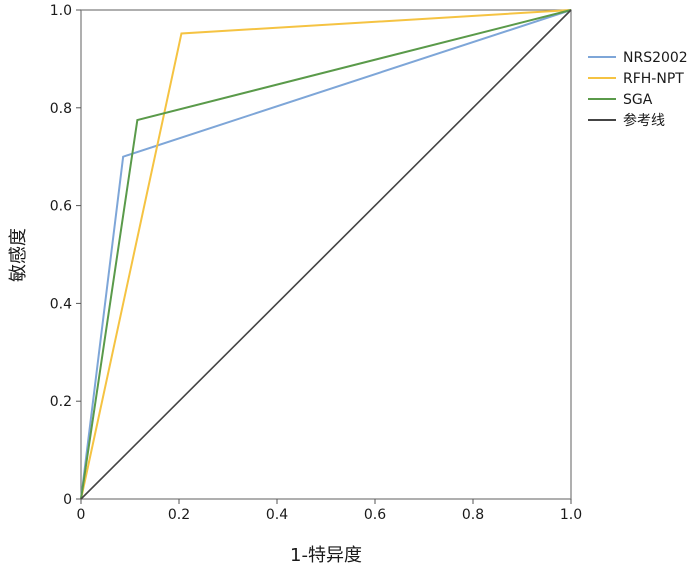 The width and height of the screenshot is (700, 573). What do you see at coordinates (638, 100) in the screenshot?
I see `legend-label: SGA` at bounding box center [638, 100].